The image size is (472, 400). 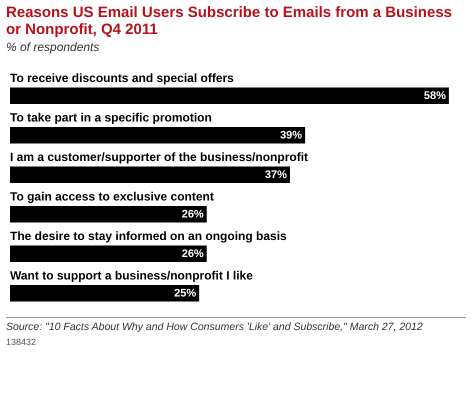 What do you see at coordinates (53, 47) in the screenshot?
I see `chart-subtitle: % of respondents` at bounding box center [53, 47].